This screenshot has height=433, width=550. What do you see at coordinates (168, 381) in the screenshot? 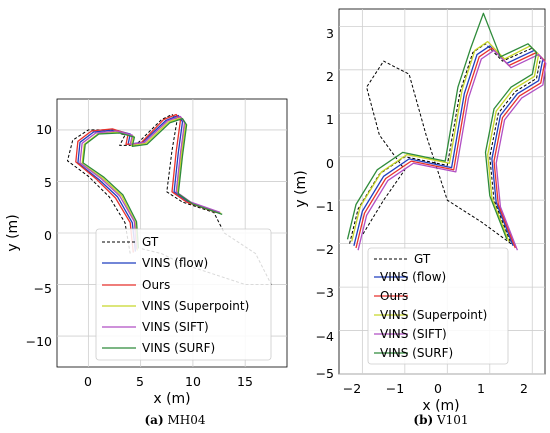
I see `chart-a-x-ticks: 0 5 10 15` at bounding box center [168, 381].